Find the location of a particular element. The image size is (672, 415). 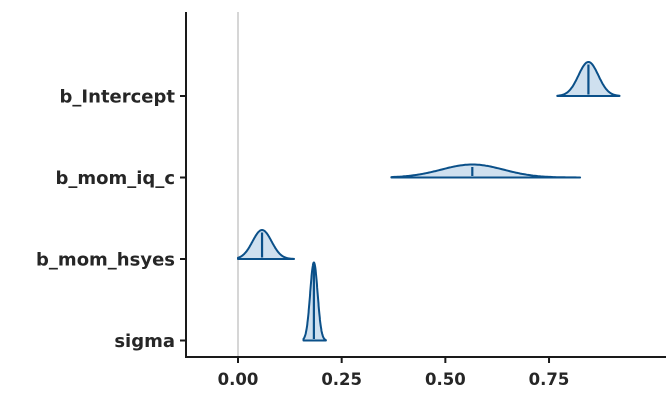

y-tick-label: sigma is located at coordinates (144, 341).